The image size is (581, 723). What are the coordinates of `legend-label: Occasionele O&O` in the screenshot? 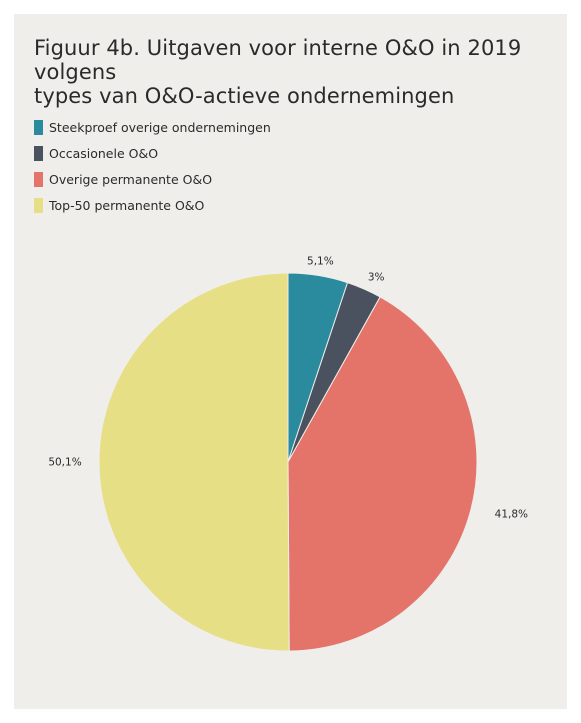 It's located at (104, 153).